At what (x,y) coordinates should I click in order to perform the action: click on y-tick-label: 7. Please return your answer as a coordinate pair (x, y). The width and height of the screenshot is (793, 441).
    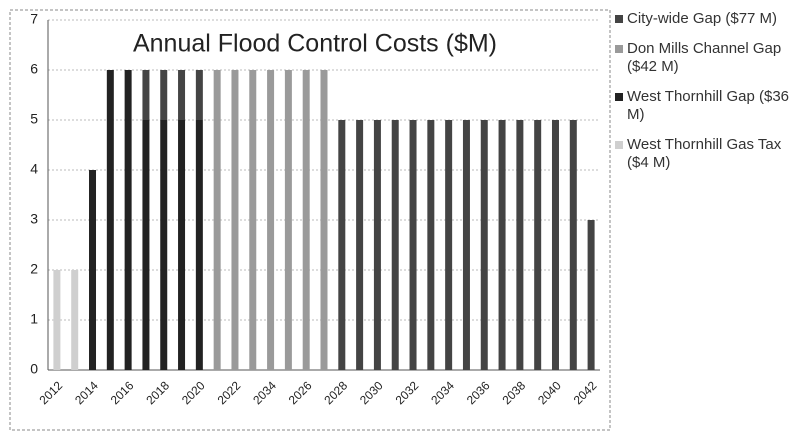
    Looking at the image, I should click on (34, 19).